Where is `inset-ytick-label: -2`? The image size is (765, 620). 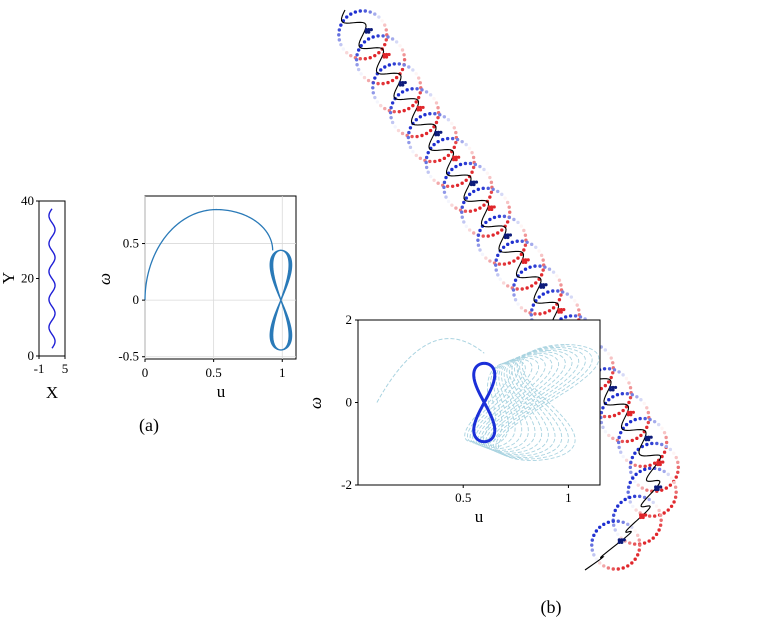
inset-ytick-label: -2 is located at coordinates (346, 484).